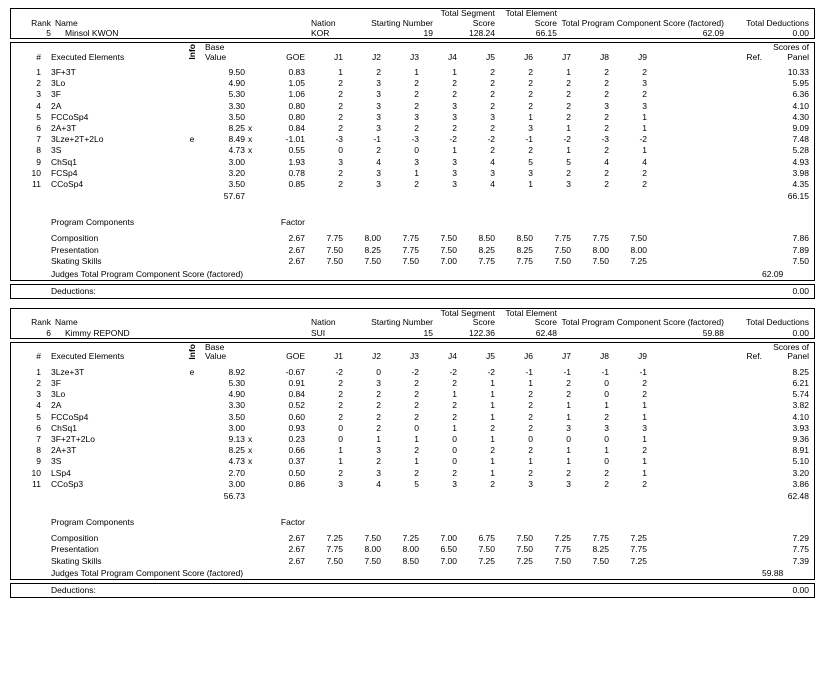  What do you see at coordinates (412, 184) in the screenshot?
I see `element-row: 11 CCoSp4 3.50 0.85 2 3 2 3 4 1 3 2 2 4.35` at bounding box center [412, 184].